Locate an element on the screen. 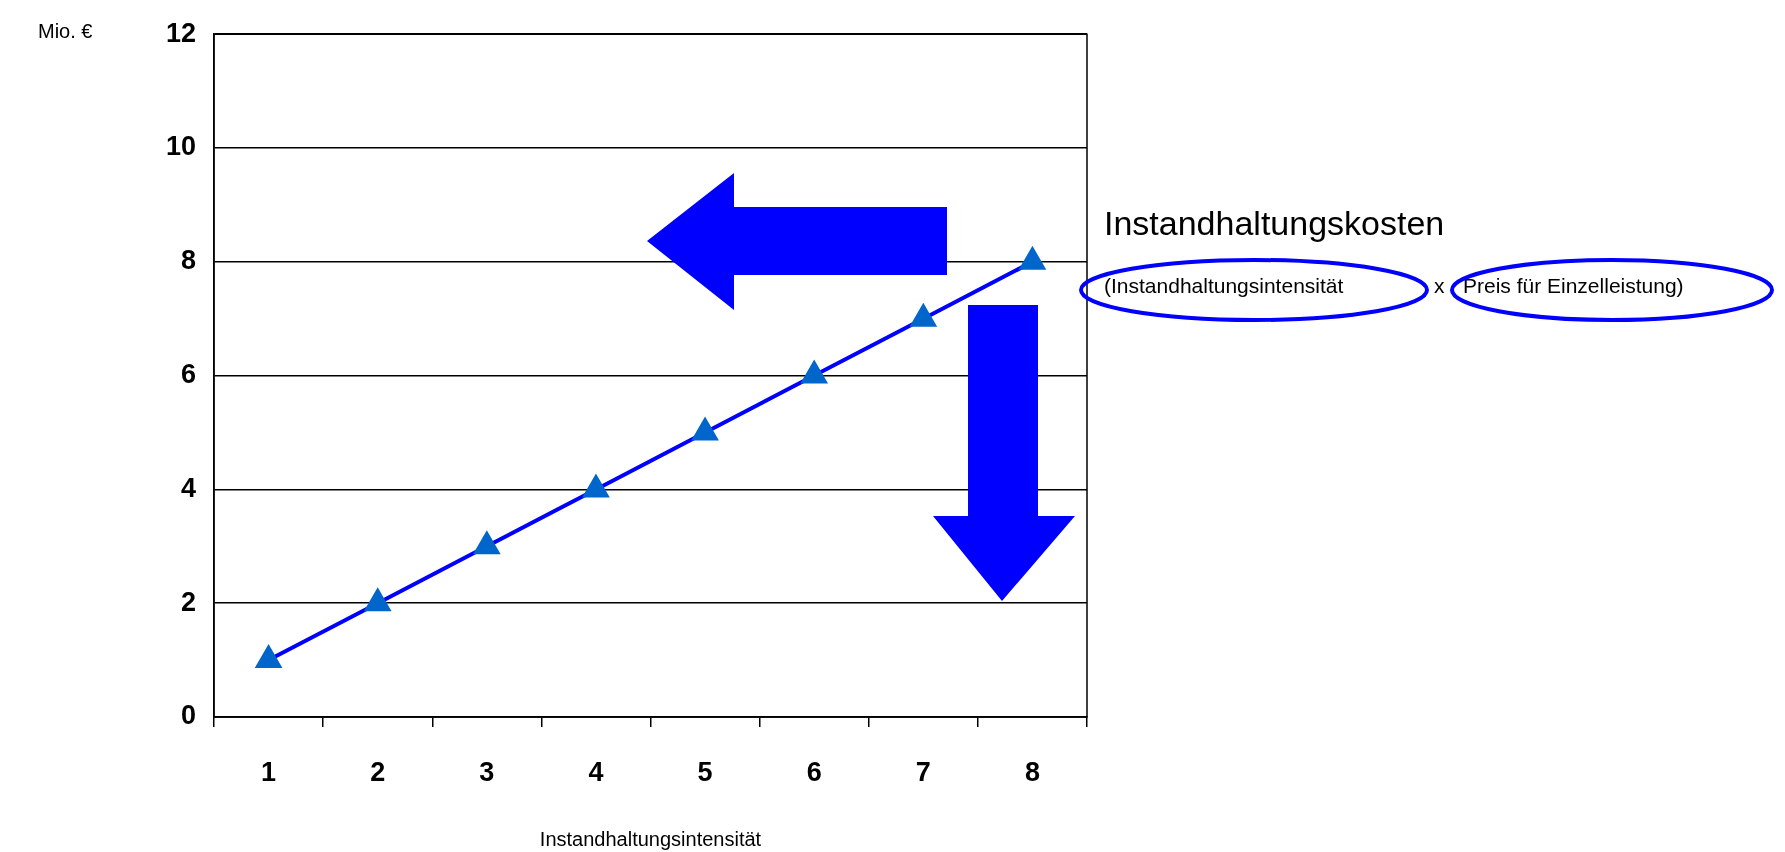 The image size is (1785, 852). y-tick-label: 12 is located at coordinates (180, 32).